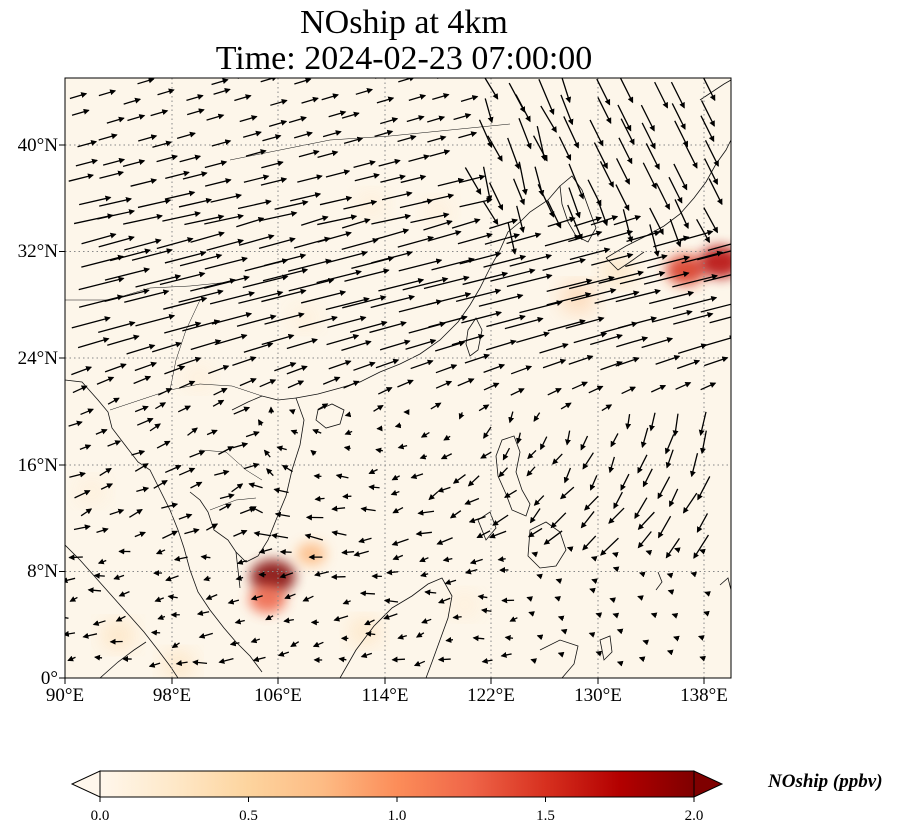 Image resolution: width=904 pixels, height=836 pixels. I want to click on colorbar-tick-label: 0.5, so click(248, 816).